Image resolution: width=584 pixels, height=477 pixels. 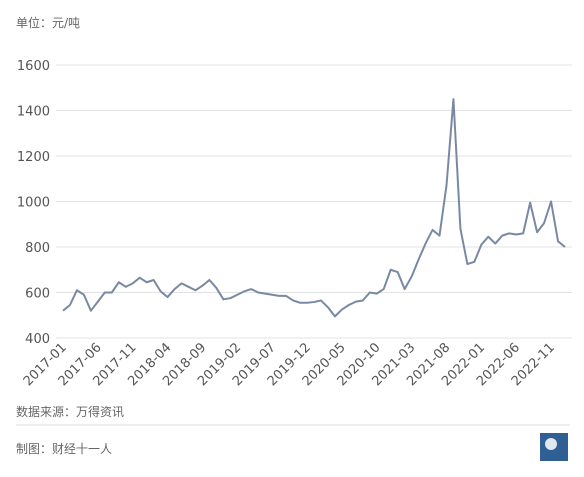 I want to click on y-tick-label: 1400, so click(x=33, y=112).